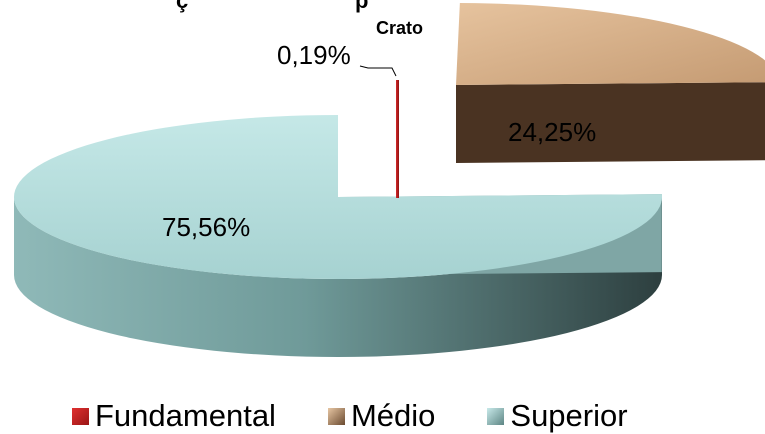 The height and width of the screenshot is (434, 765). I want to click on data-label-superior: 75,56%, so click(206, 227).